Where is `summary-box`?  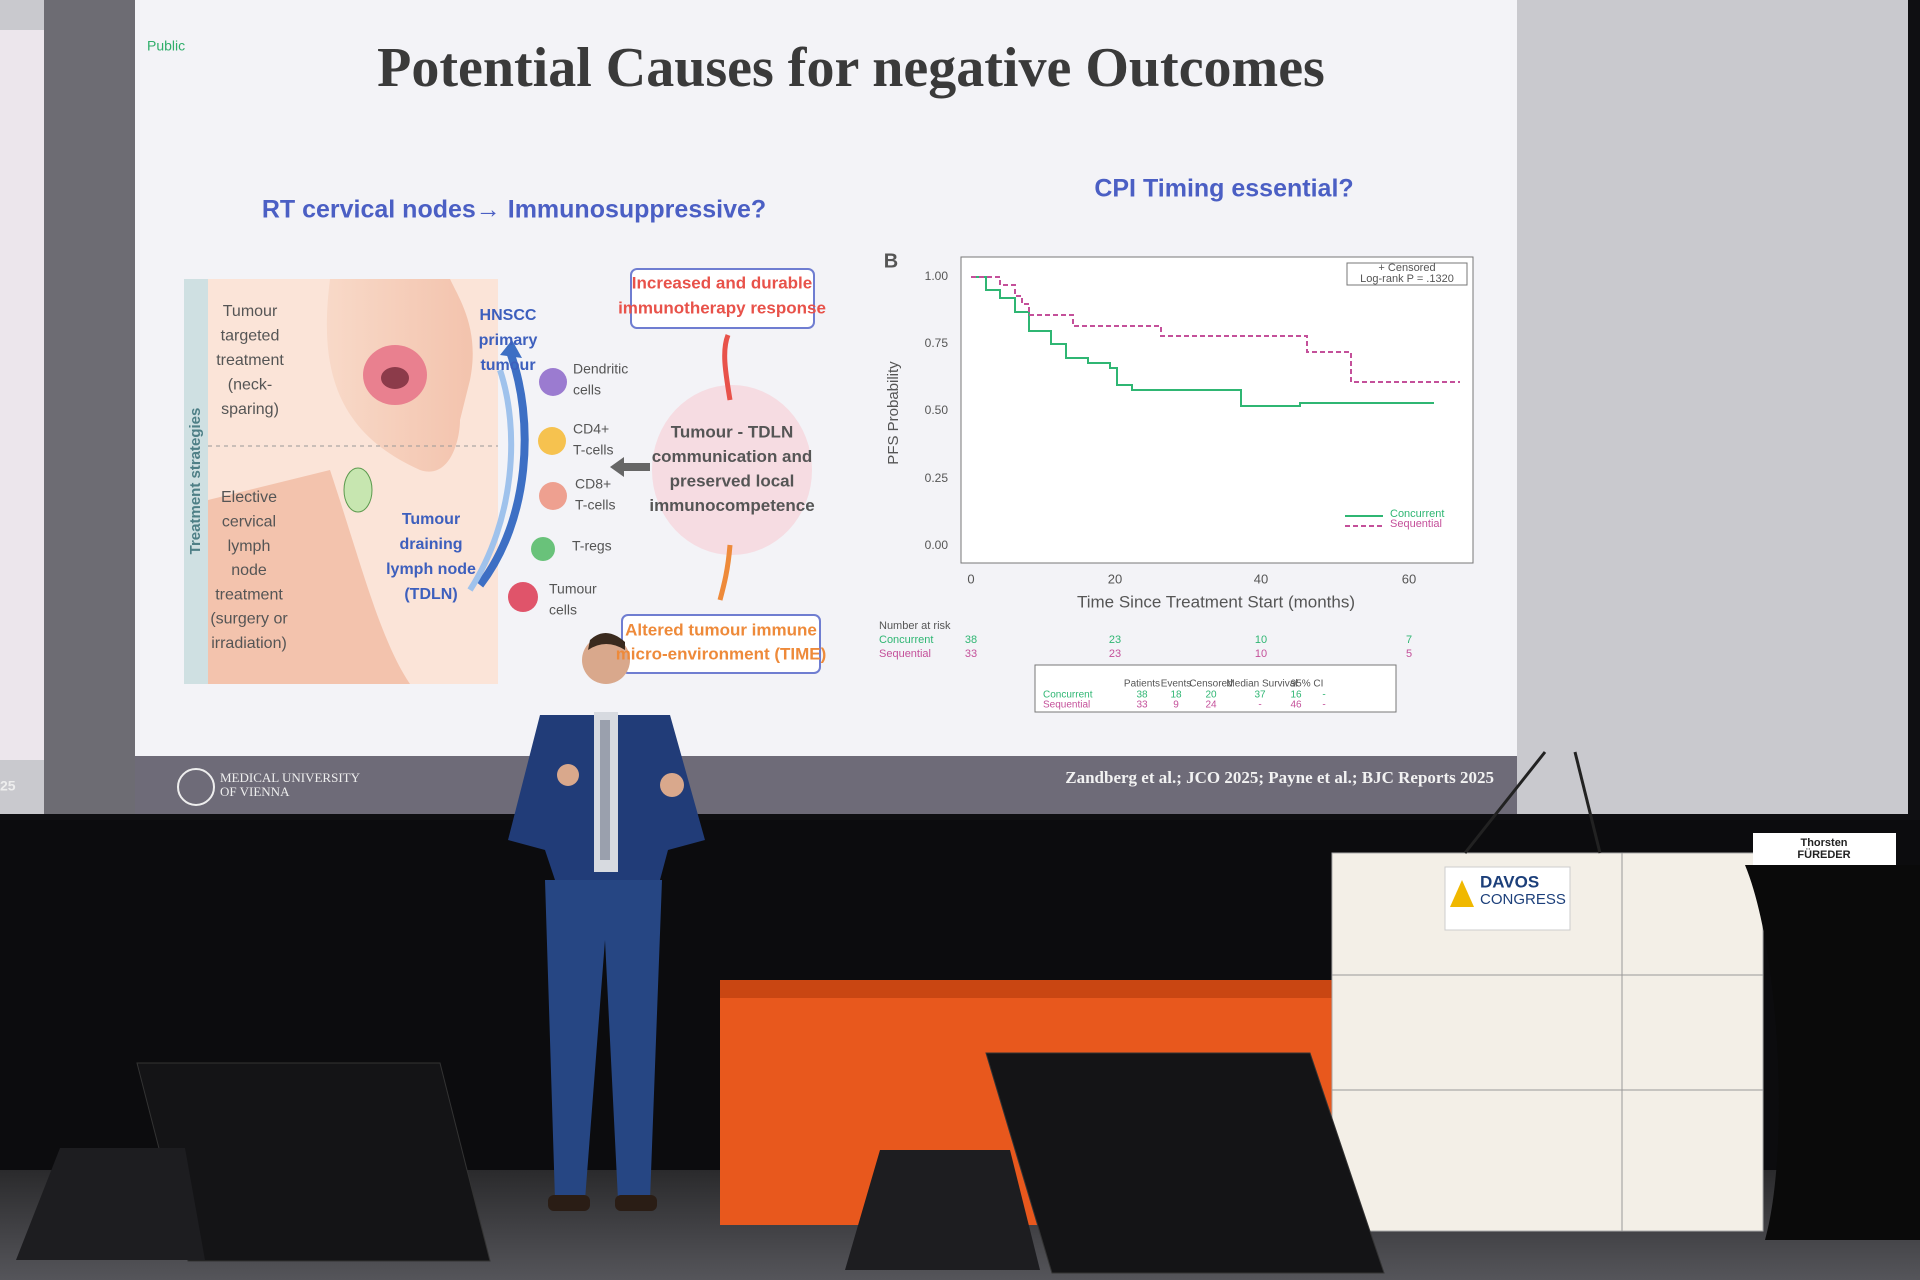 summary-box is located at coordinates (1215, 688).